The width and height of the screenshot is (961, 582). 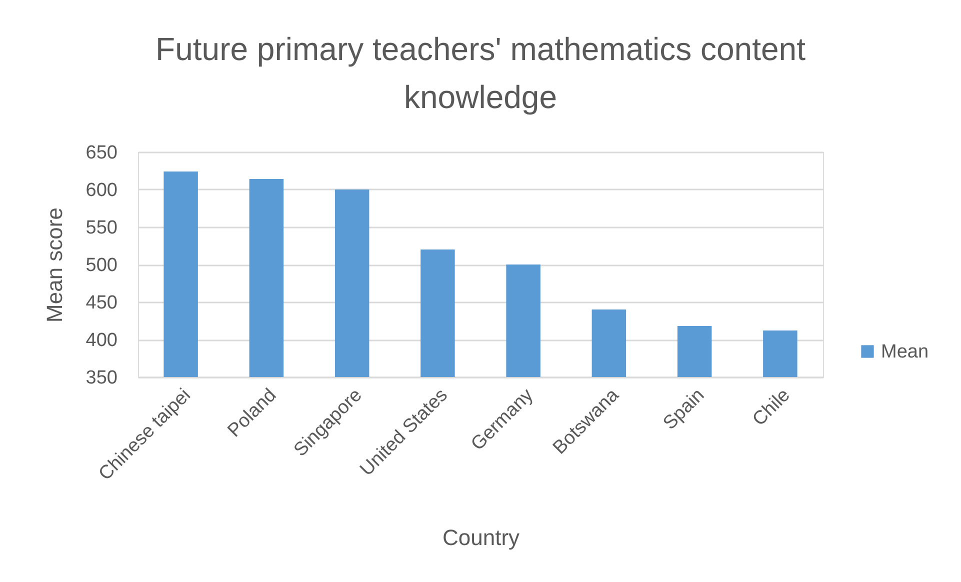 What do you see at coordinates (102, 265) in the screenshot?
I see `y-tick-label: 500` at bounding box center [102, 265].